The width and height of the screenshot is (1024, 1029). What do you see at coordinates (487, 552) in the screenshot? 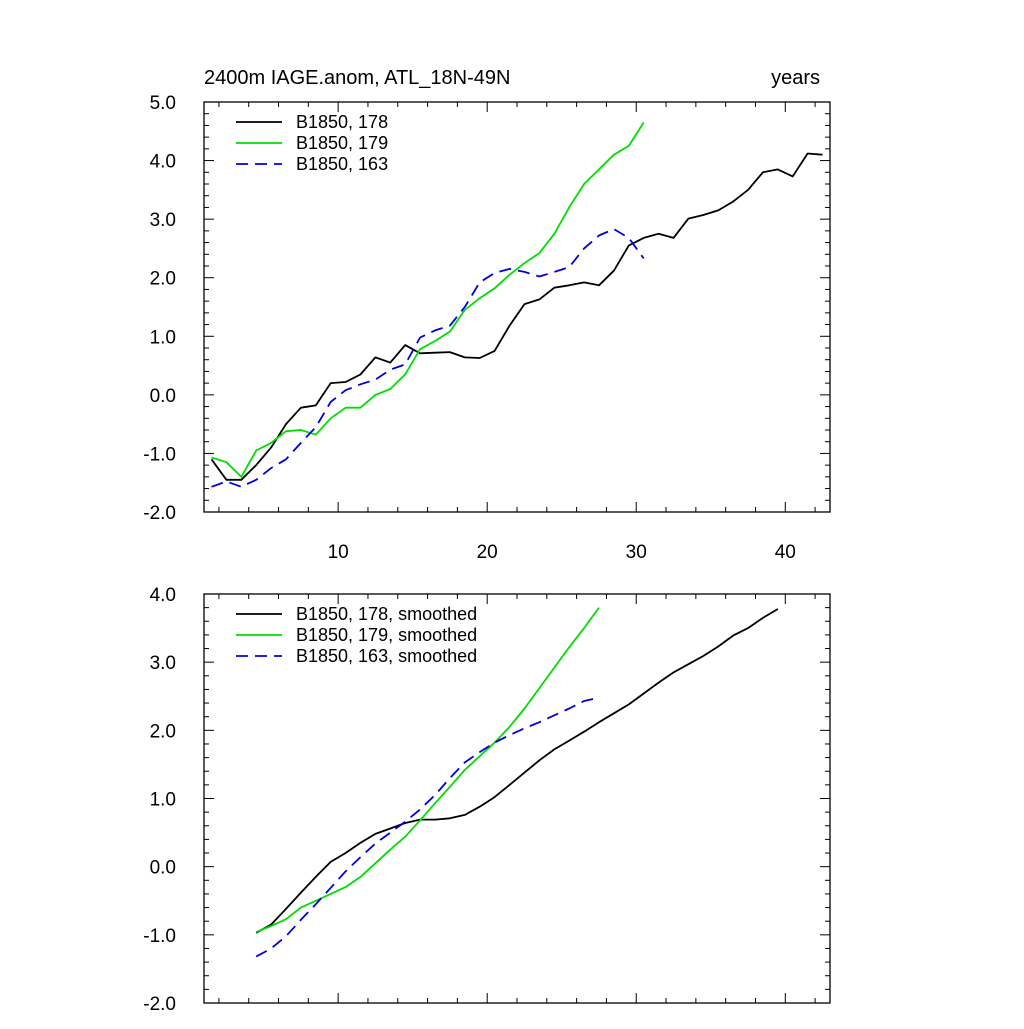
I see `x-tick-label: 20` at bounding box center [487, 552].